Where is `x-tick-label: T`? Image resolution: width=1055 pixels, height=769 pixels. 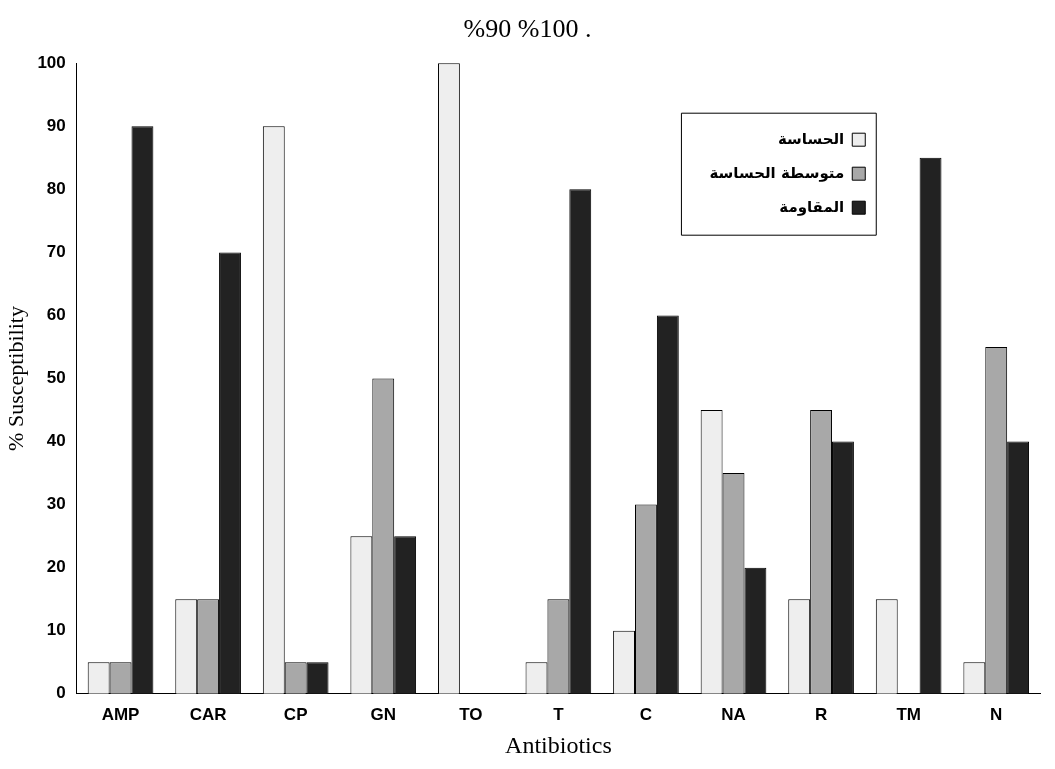 x-tick-label: T is located at coordinates (559, 714).